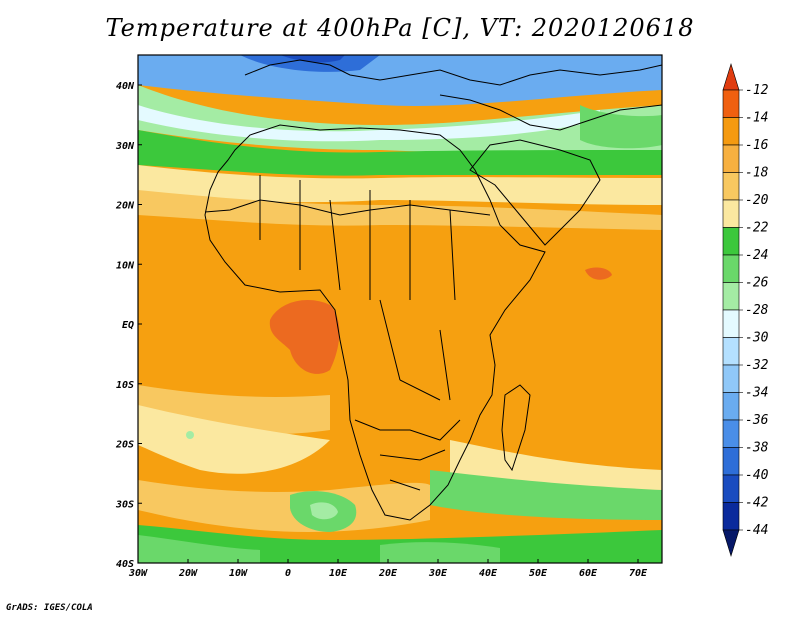 The height and width of the screenshot is (618, 800). What do you see at coordinates (288, 573) in the screenshot?
I see `lon-tick-label: 0` at bounding box center [288, 573].